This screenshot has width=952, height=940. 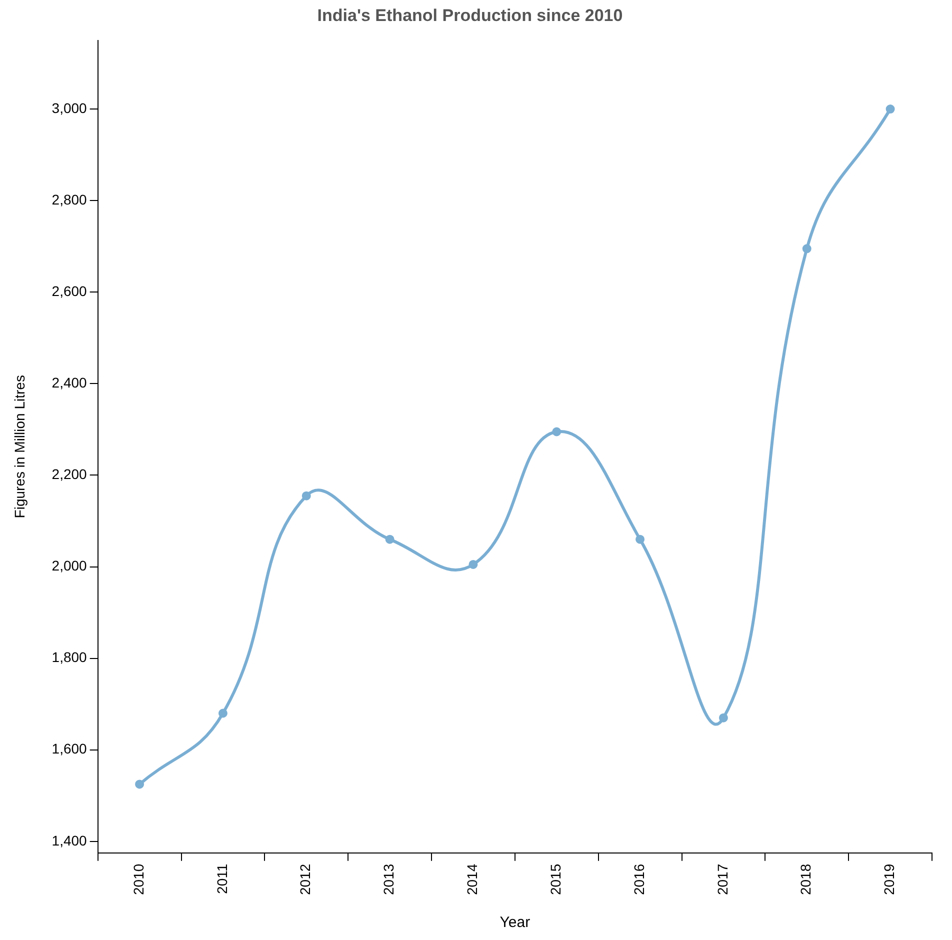 What do you see at coordinates (70, 474) in the screenshot?
I see `y-tick-label: 2,200` at bounding box center [70, 474].